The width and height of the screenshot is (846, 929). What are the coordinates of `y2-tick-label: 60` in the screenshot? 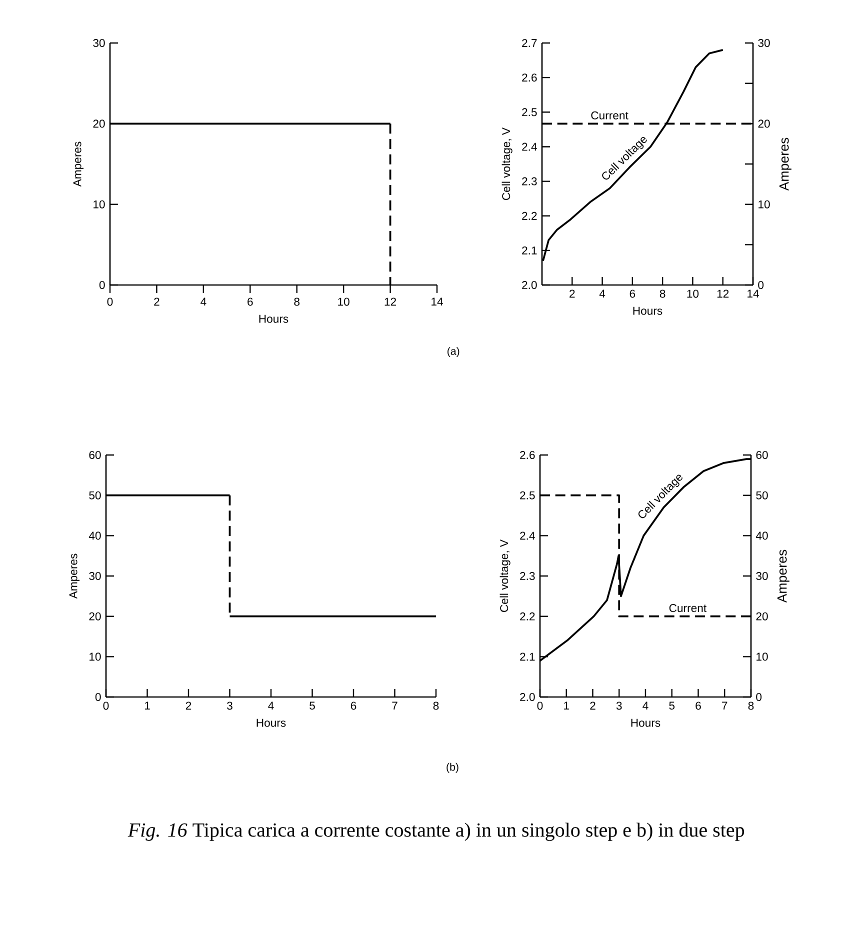 It's located at (762, 455).